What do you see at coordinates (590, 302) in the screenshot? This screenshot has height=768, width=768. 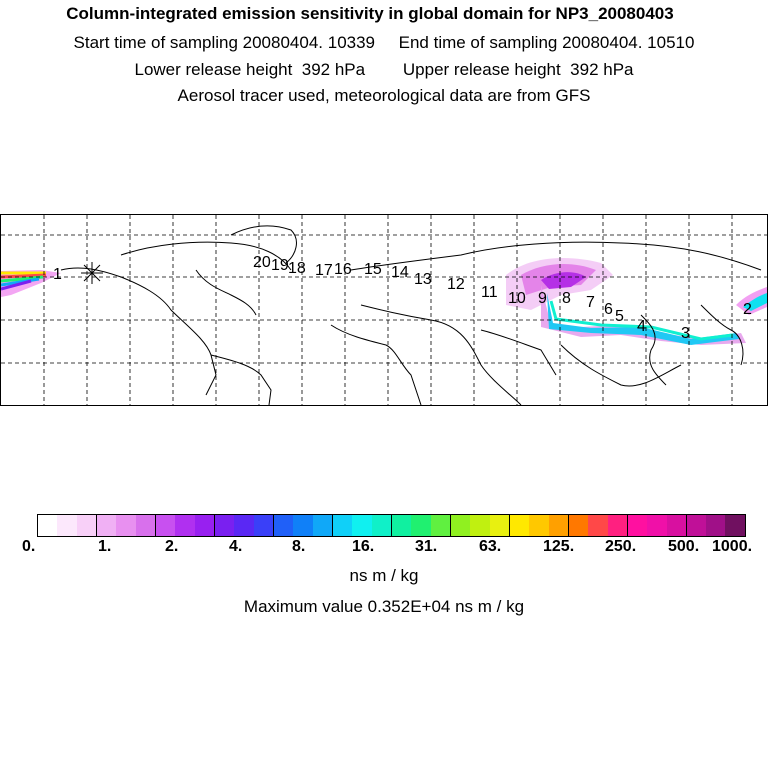 I see `track-marker: 7` at bounding box center [590, 302].